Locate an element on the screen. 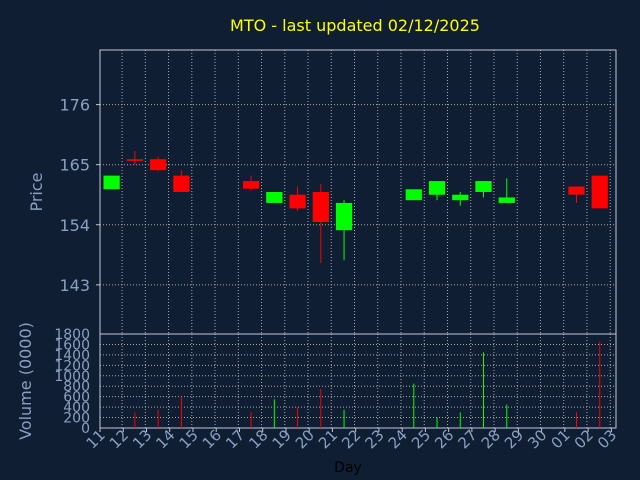 This screenshot has height=480, width=640. volume-tick-label: 1800 is located at coordinates (72, 335).